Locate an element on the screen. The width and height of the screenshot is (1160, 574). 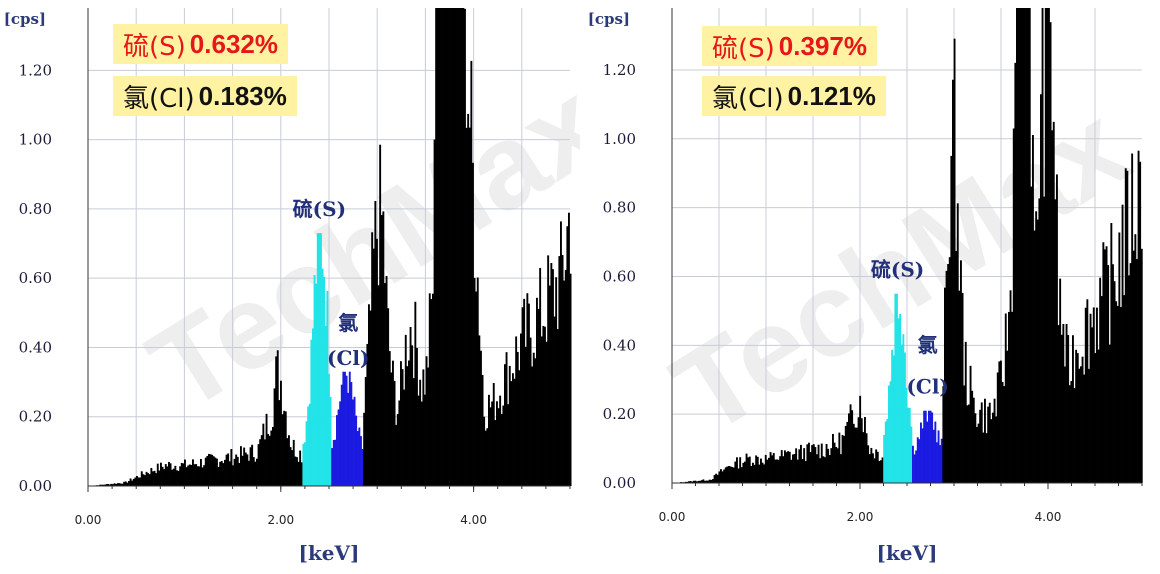
peak-annotation: 硫(S) is located at coordinates (319, 209).